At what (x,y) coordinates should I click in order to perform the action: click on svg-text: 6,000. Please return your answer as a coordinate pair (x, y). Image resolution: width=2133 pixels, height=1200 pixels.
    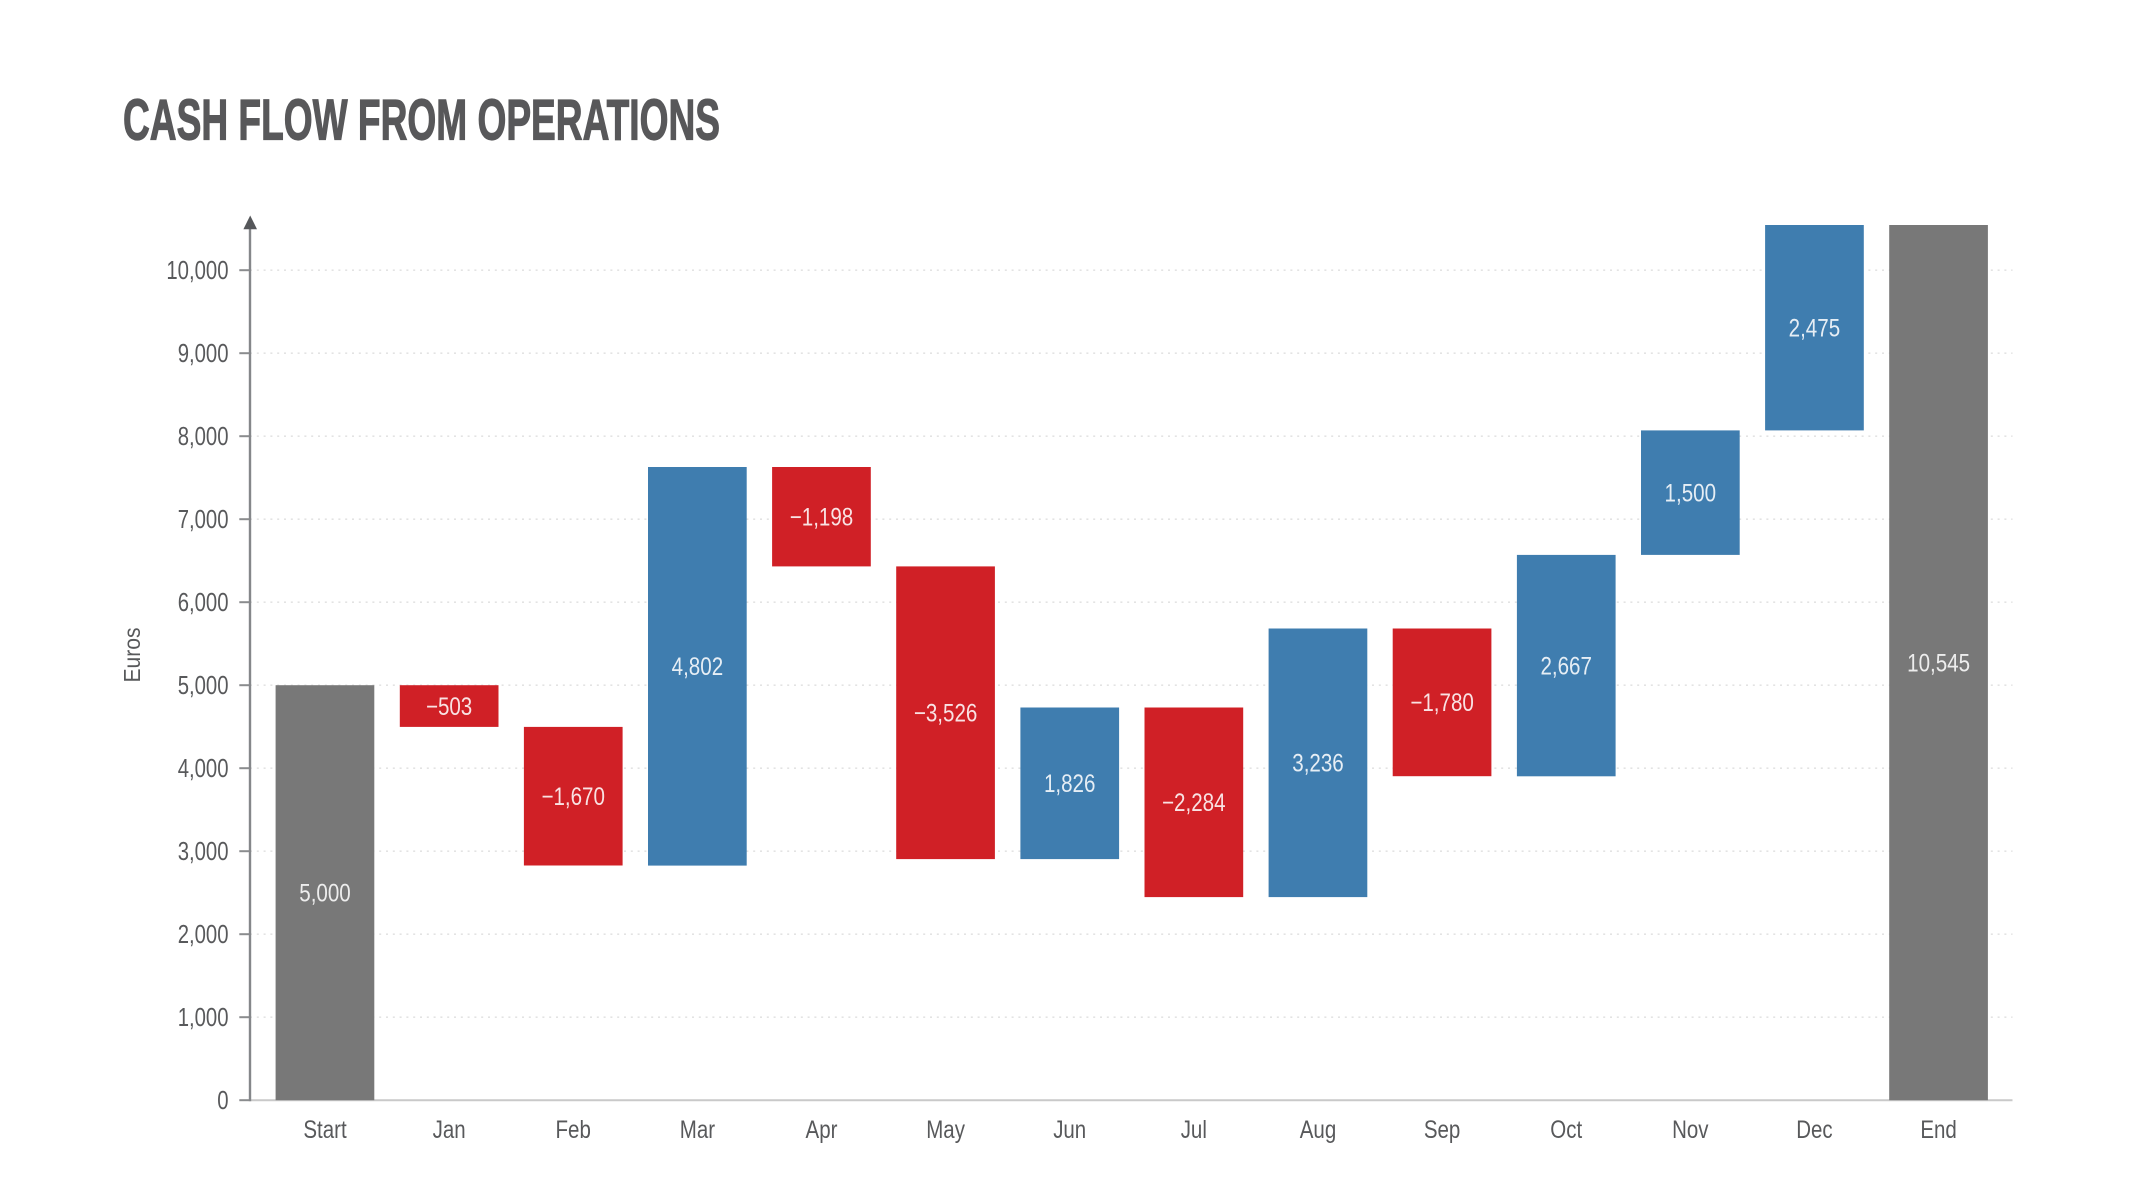
    Looking at the image, I should click on (203, 603).